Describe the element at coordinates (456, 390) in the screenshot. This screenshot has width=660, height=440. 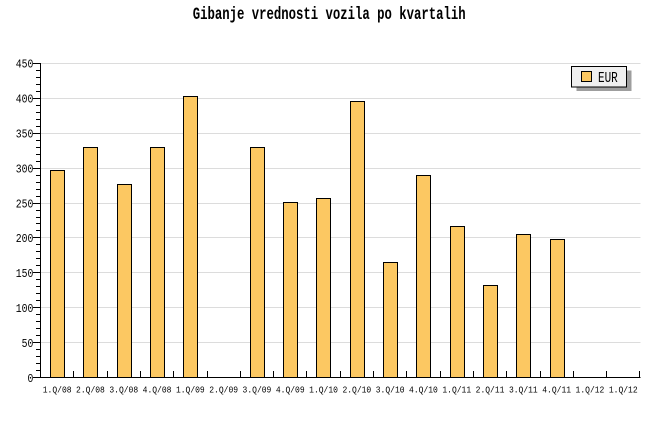
I see `svg-text: 1.Q/11` at that location.